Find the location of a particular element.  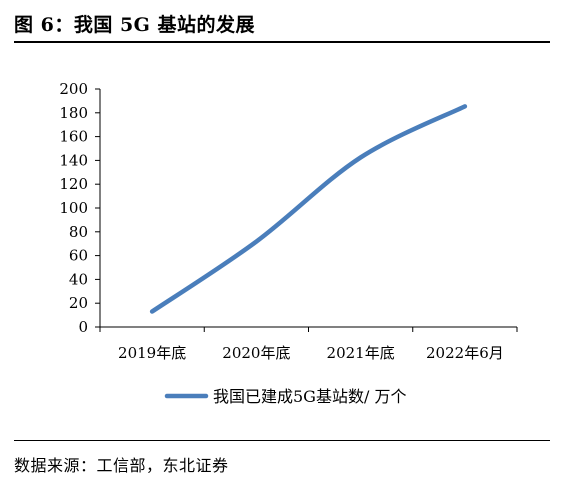

chart-legend: 我国已建成5G基站数/ 万个 is located at coordinates (285, 396).